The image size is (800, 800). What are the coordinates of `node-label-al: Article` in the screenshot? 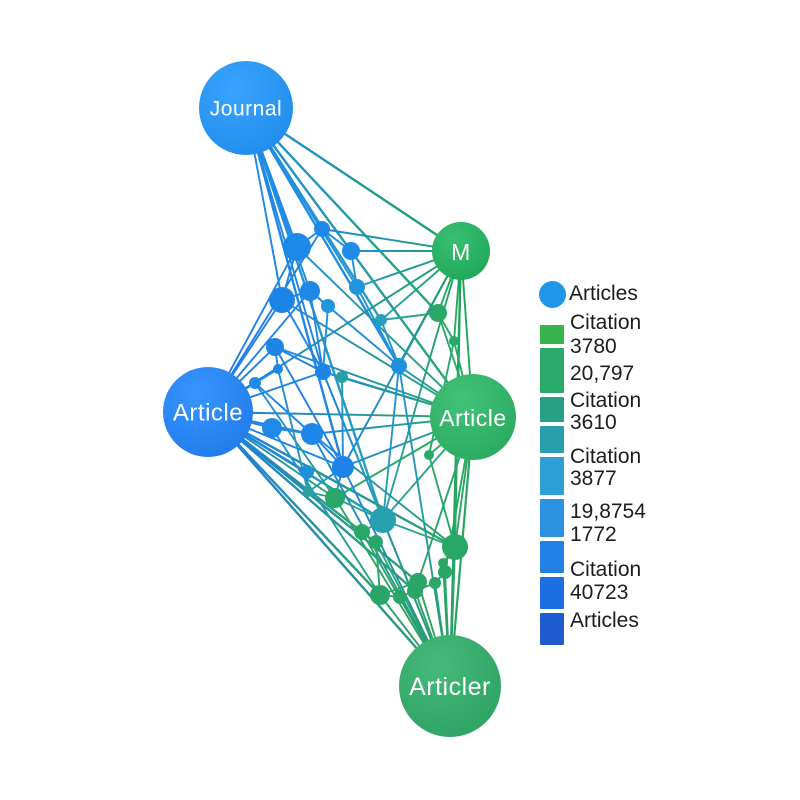 It's located at (208, 413).